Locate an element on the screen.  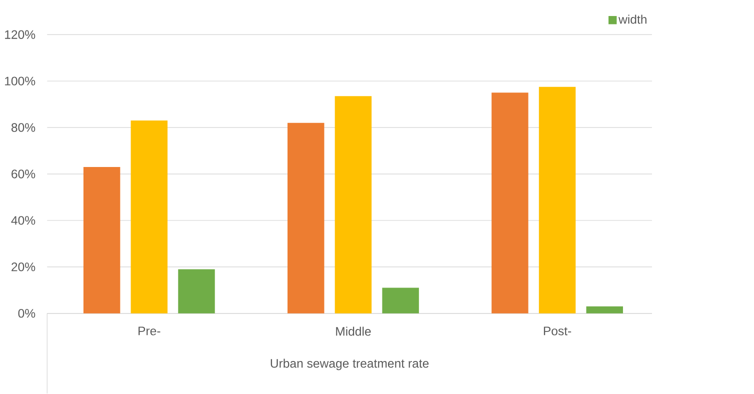
y-tick-label: 120% is located at coordinates (20, 35).